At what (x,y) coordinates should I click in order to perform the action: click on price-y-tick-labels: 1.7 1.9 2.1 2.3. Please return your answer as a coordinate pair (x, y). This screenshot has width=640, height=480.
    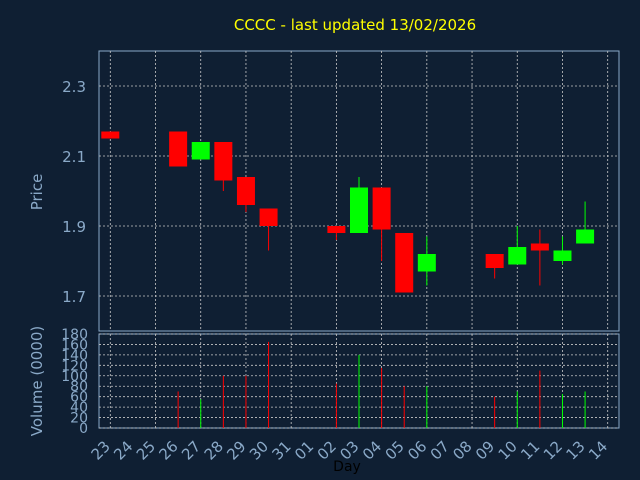
    Looking at the image, I should click on (74, 192).